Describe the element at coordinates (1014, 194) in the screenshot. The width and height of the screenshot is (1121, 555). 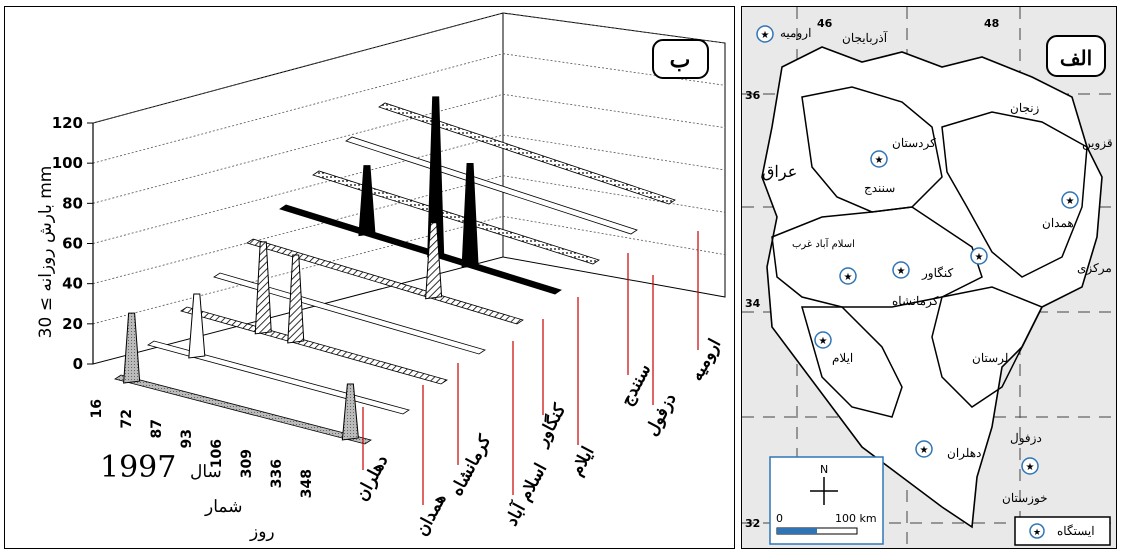
I see `hamedan-border` at that location.